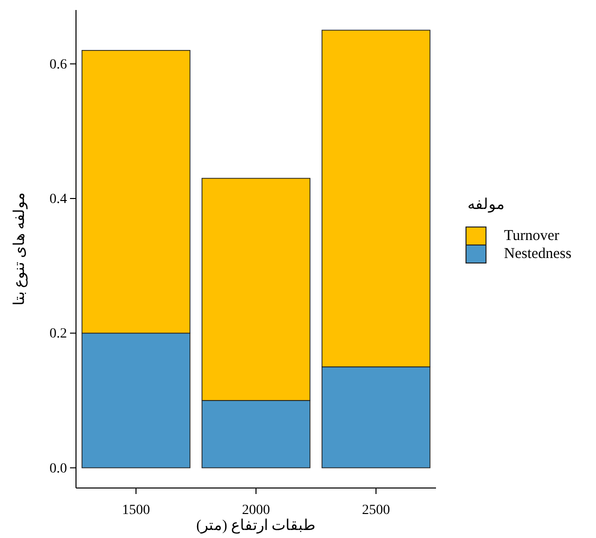 This screenshot has height=538, width=596. What do you see at coordinates (58, 199) in the screenshot?
I see `y-tick-label: 0.4` at bounding box center [58, 199].